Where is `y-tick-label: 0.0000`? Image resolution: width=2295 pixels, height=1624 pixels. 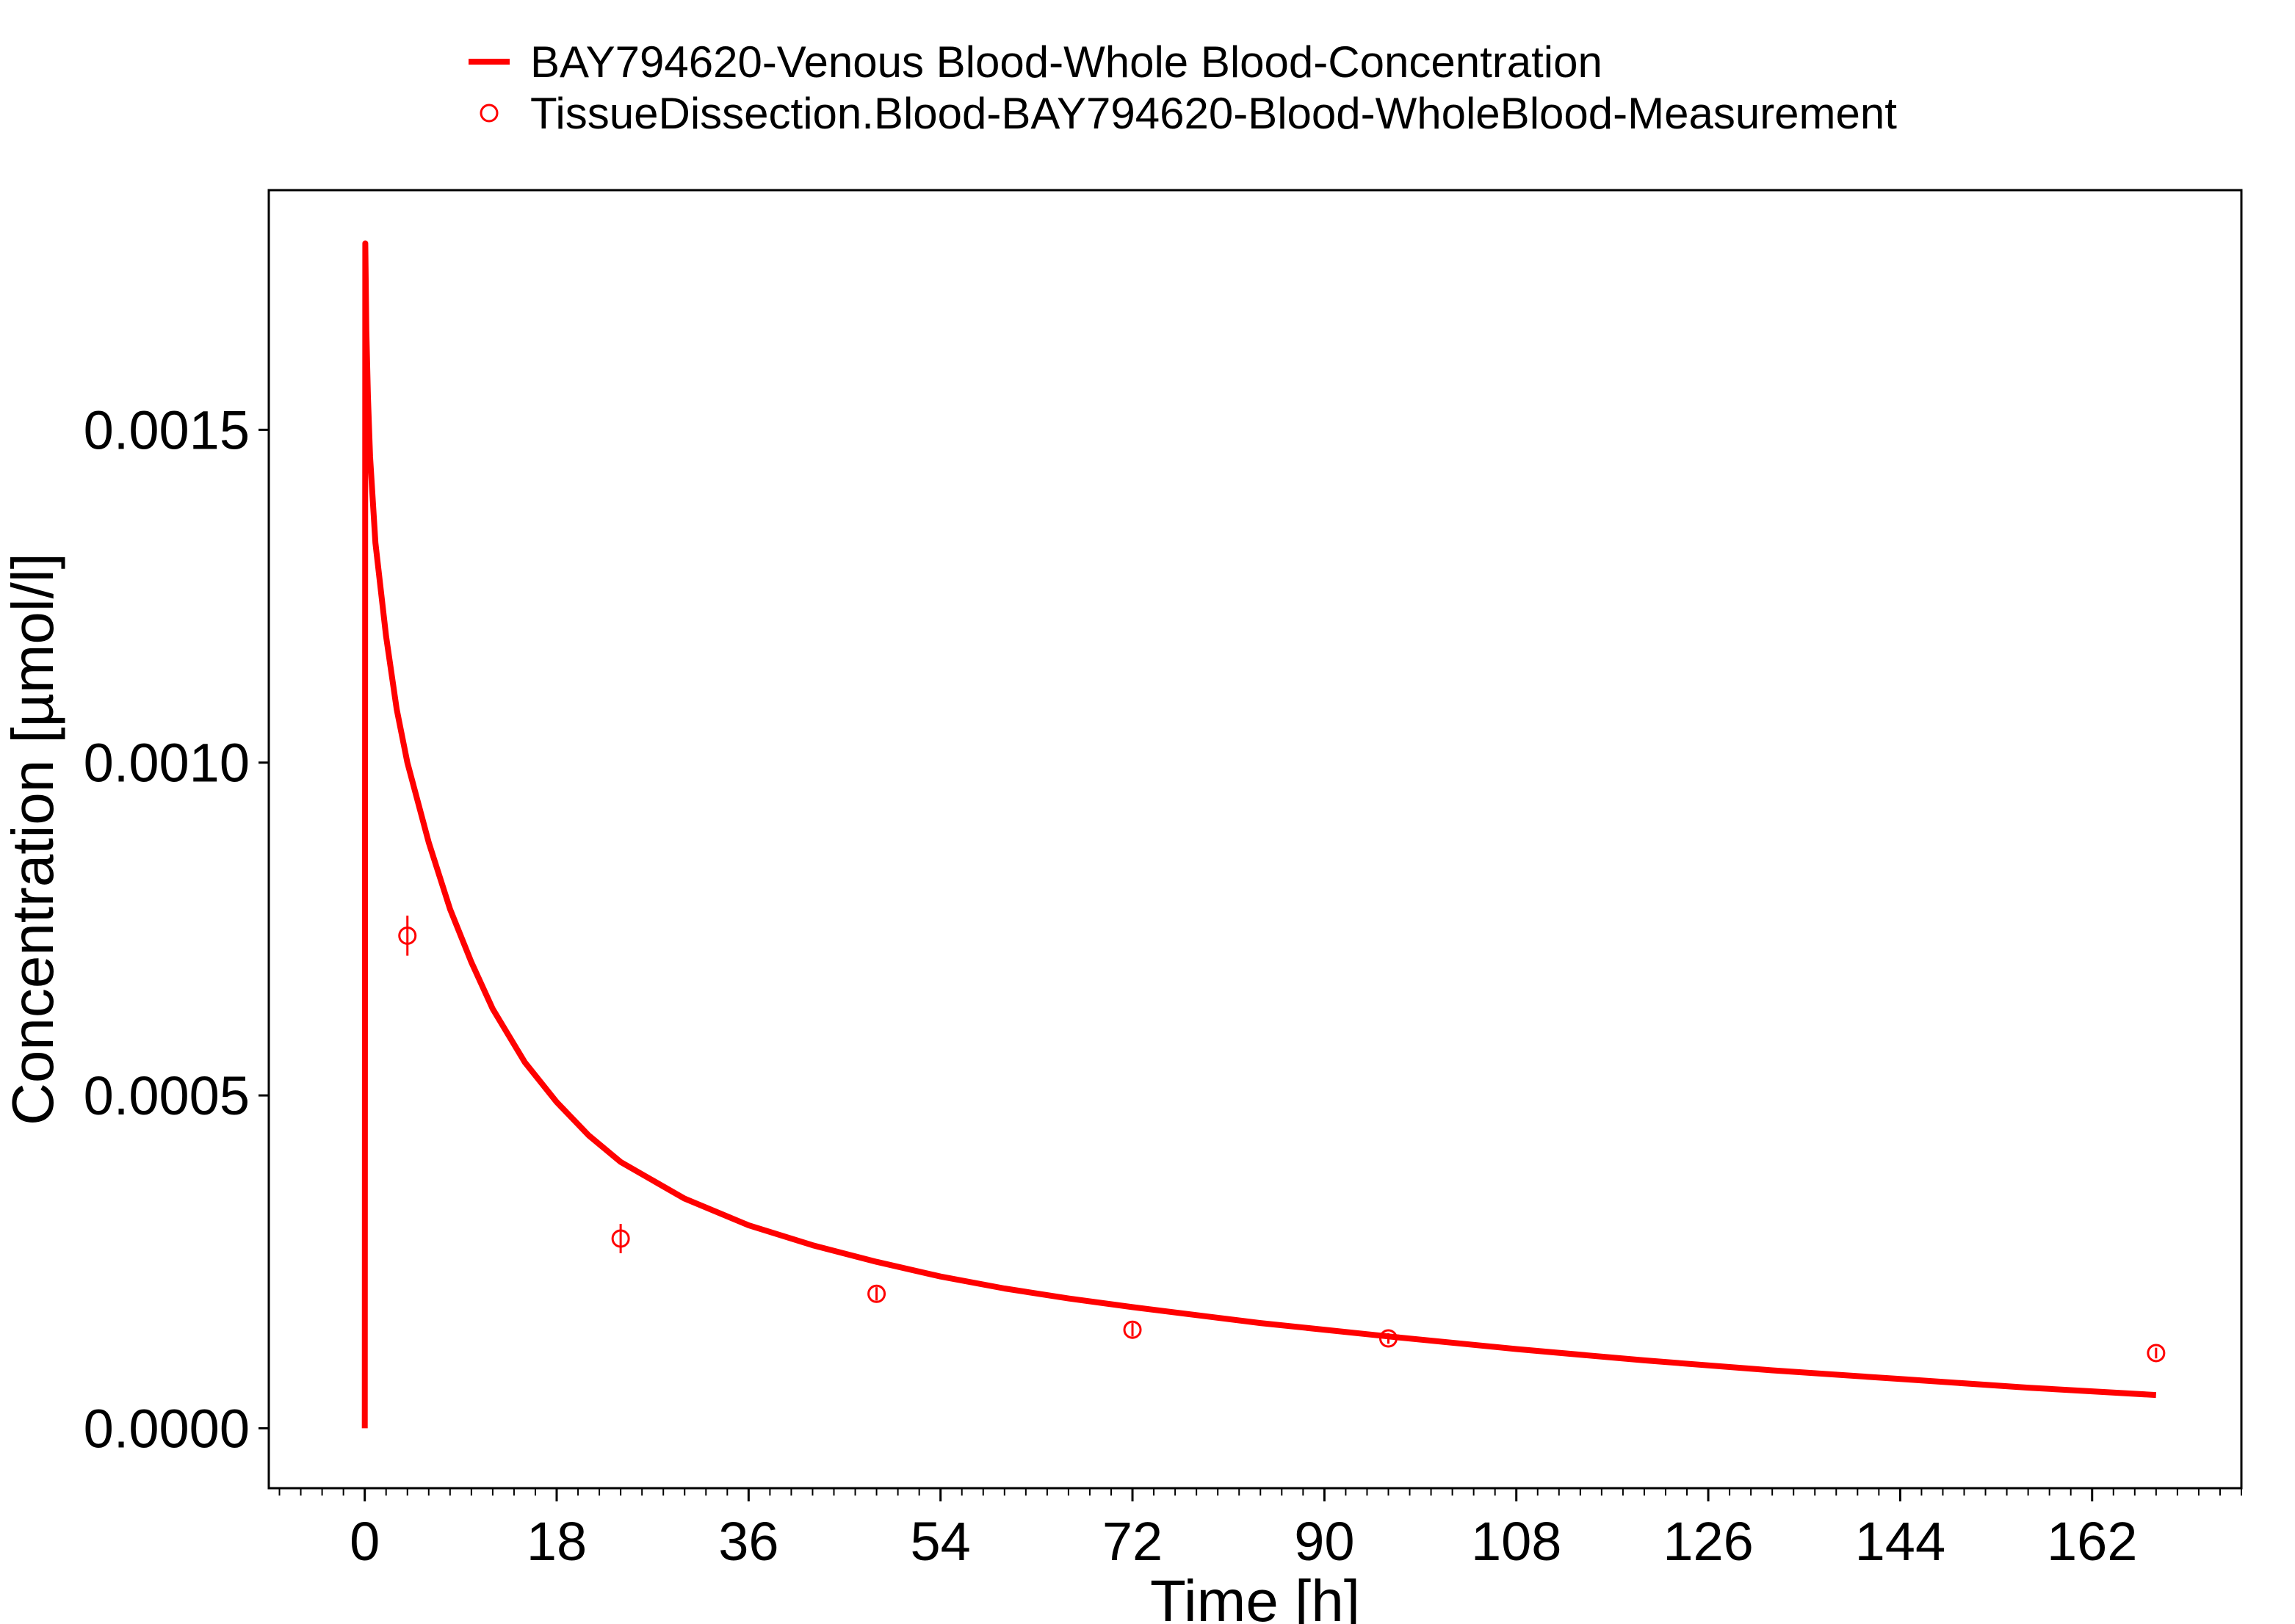
y-tick-label: 0.0000 is located at coordinates (167, 1428).